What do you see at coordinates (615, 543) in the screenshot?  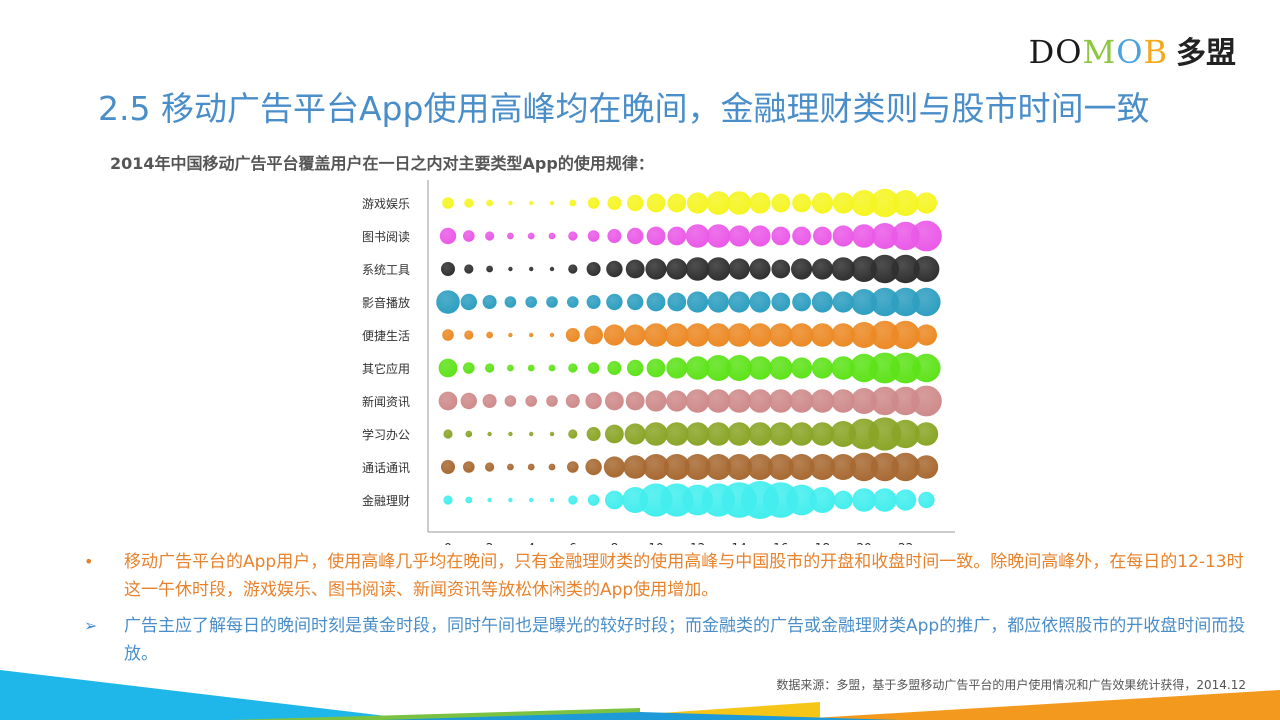 I see `x-tick-label: 8` at bounding box center [615, 543].